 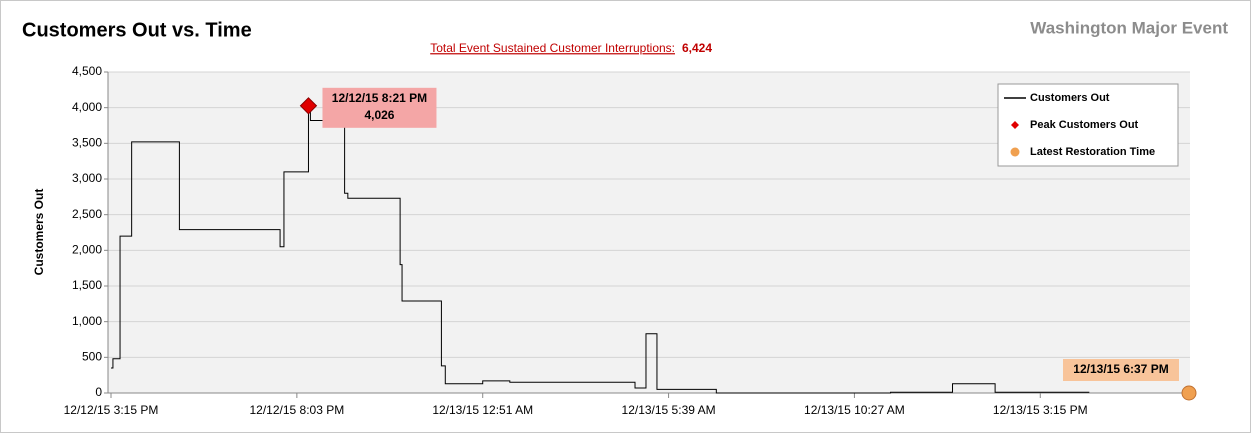 I want to click on x-tick-label: 12/12/15 8:03 PM, so click(x=296, y=410).